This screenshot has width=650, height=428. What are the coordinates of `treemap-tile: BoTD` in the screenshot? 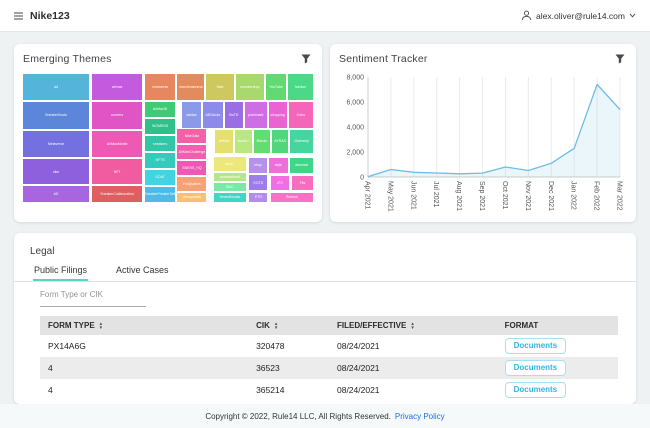 It's located at (233, 115).